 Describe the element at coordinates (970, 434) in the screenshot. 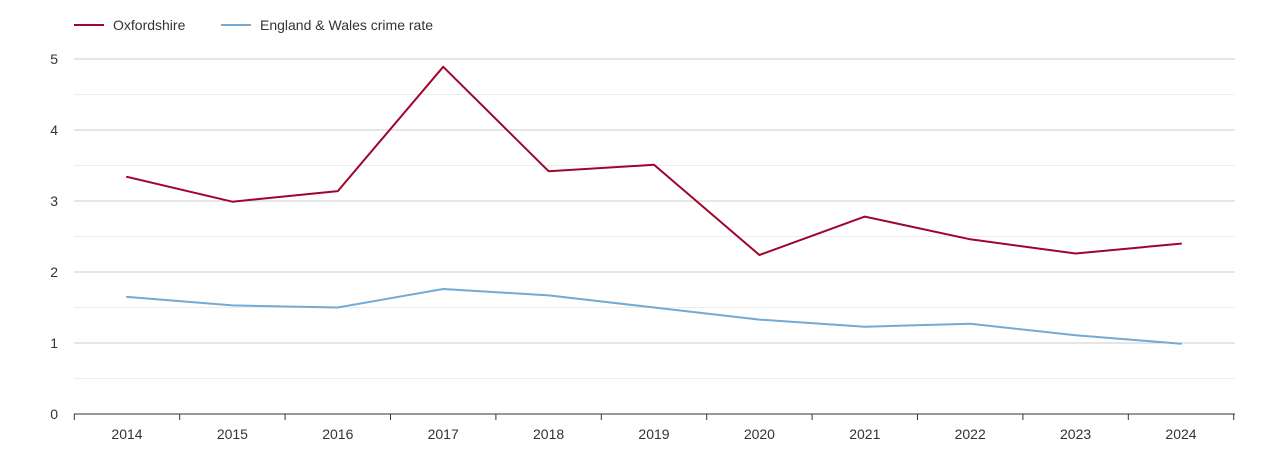

I see `x-tick-label: 2022` at that location.